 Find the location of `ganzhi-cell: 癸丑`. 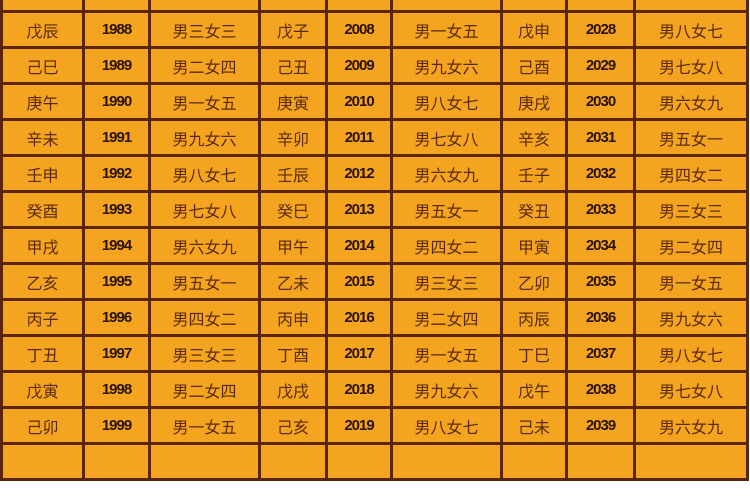

ganzhi-cell: 癸丑 is located at coordinates (534, 209).